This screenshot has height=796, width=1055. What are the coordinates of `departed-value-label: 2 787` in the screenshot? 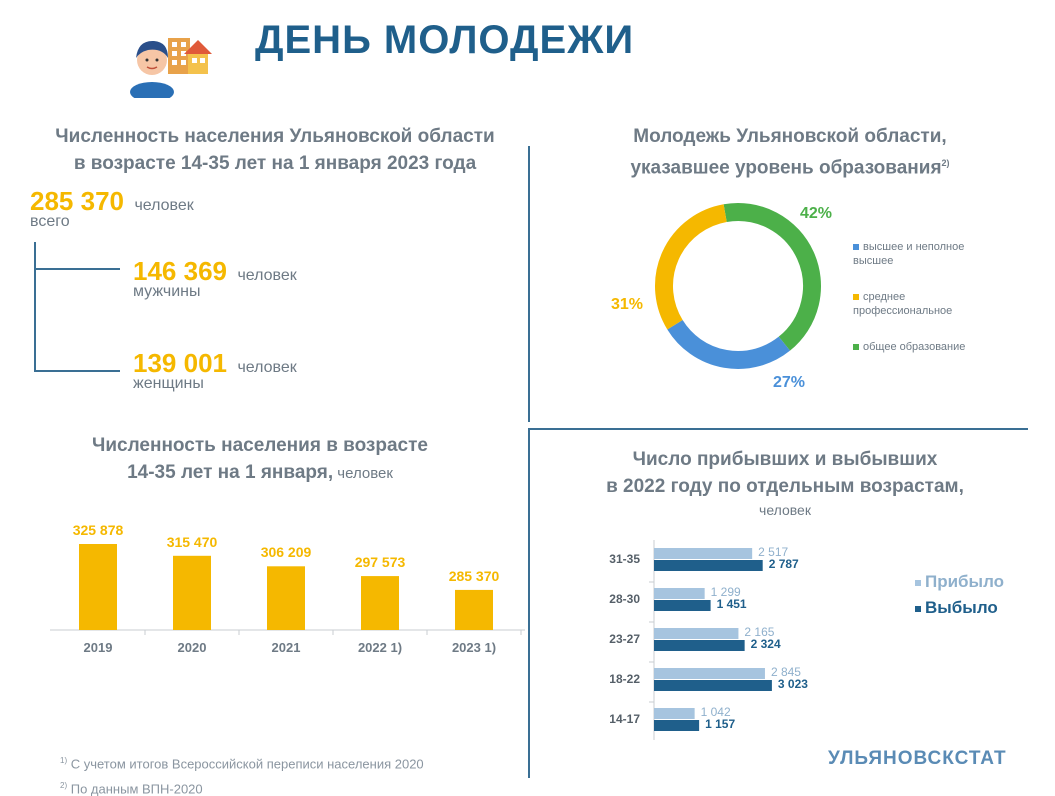 It's located at (783, 564).